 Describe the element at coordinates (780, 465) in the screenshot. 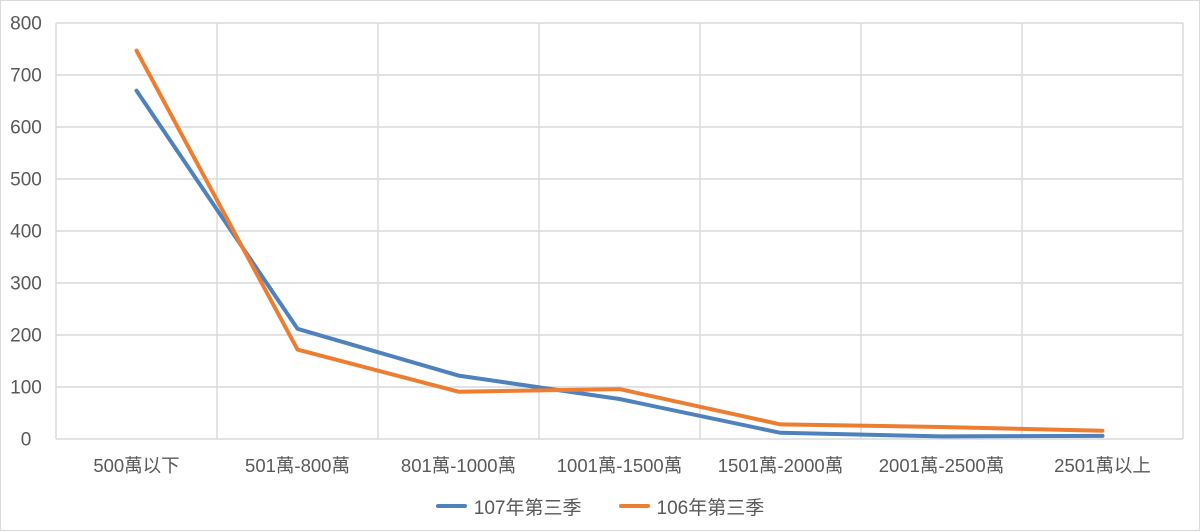

I see `x-axis-category-label: 1501萬-2000萬` at that location.